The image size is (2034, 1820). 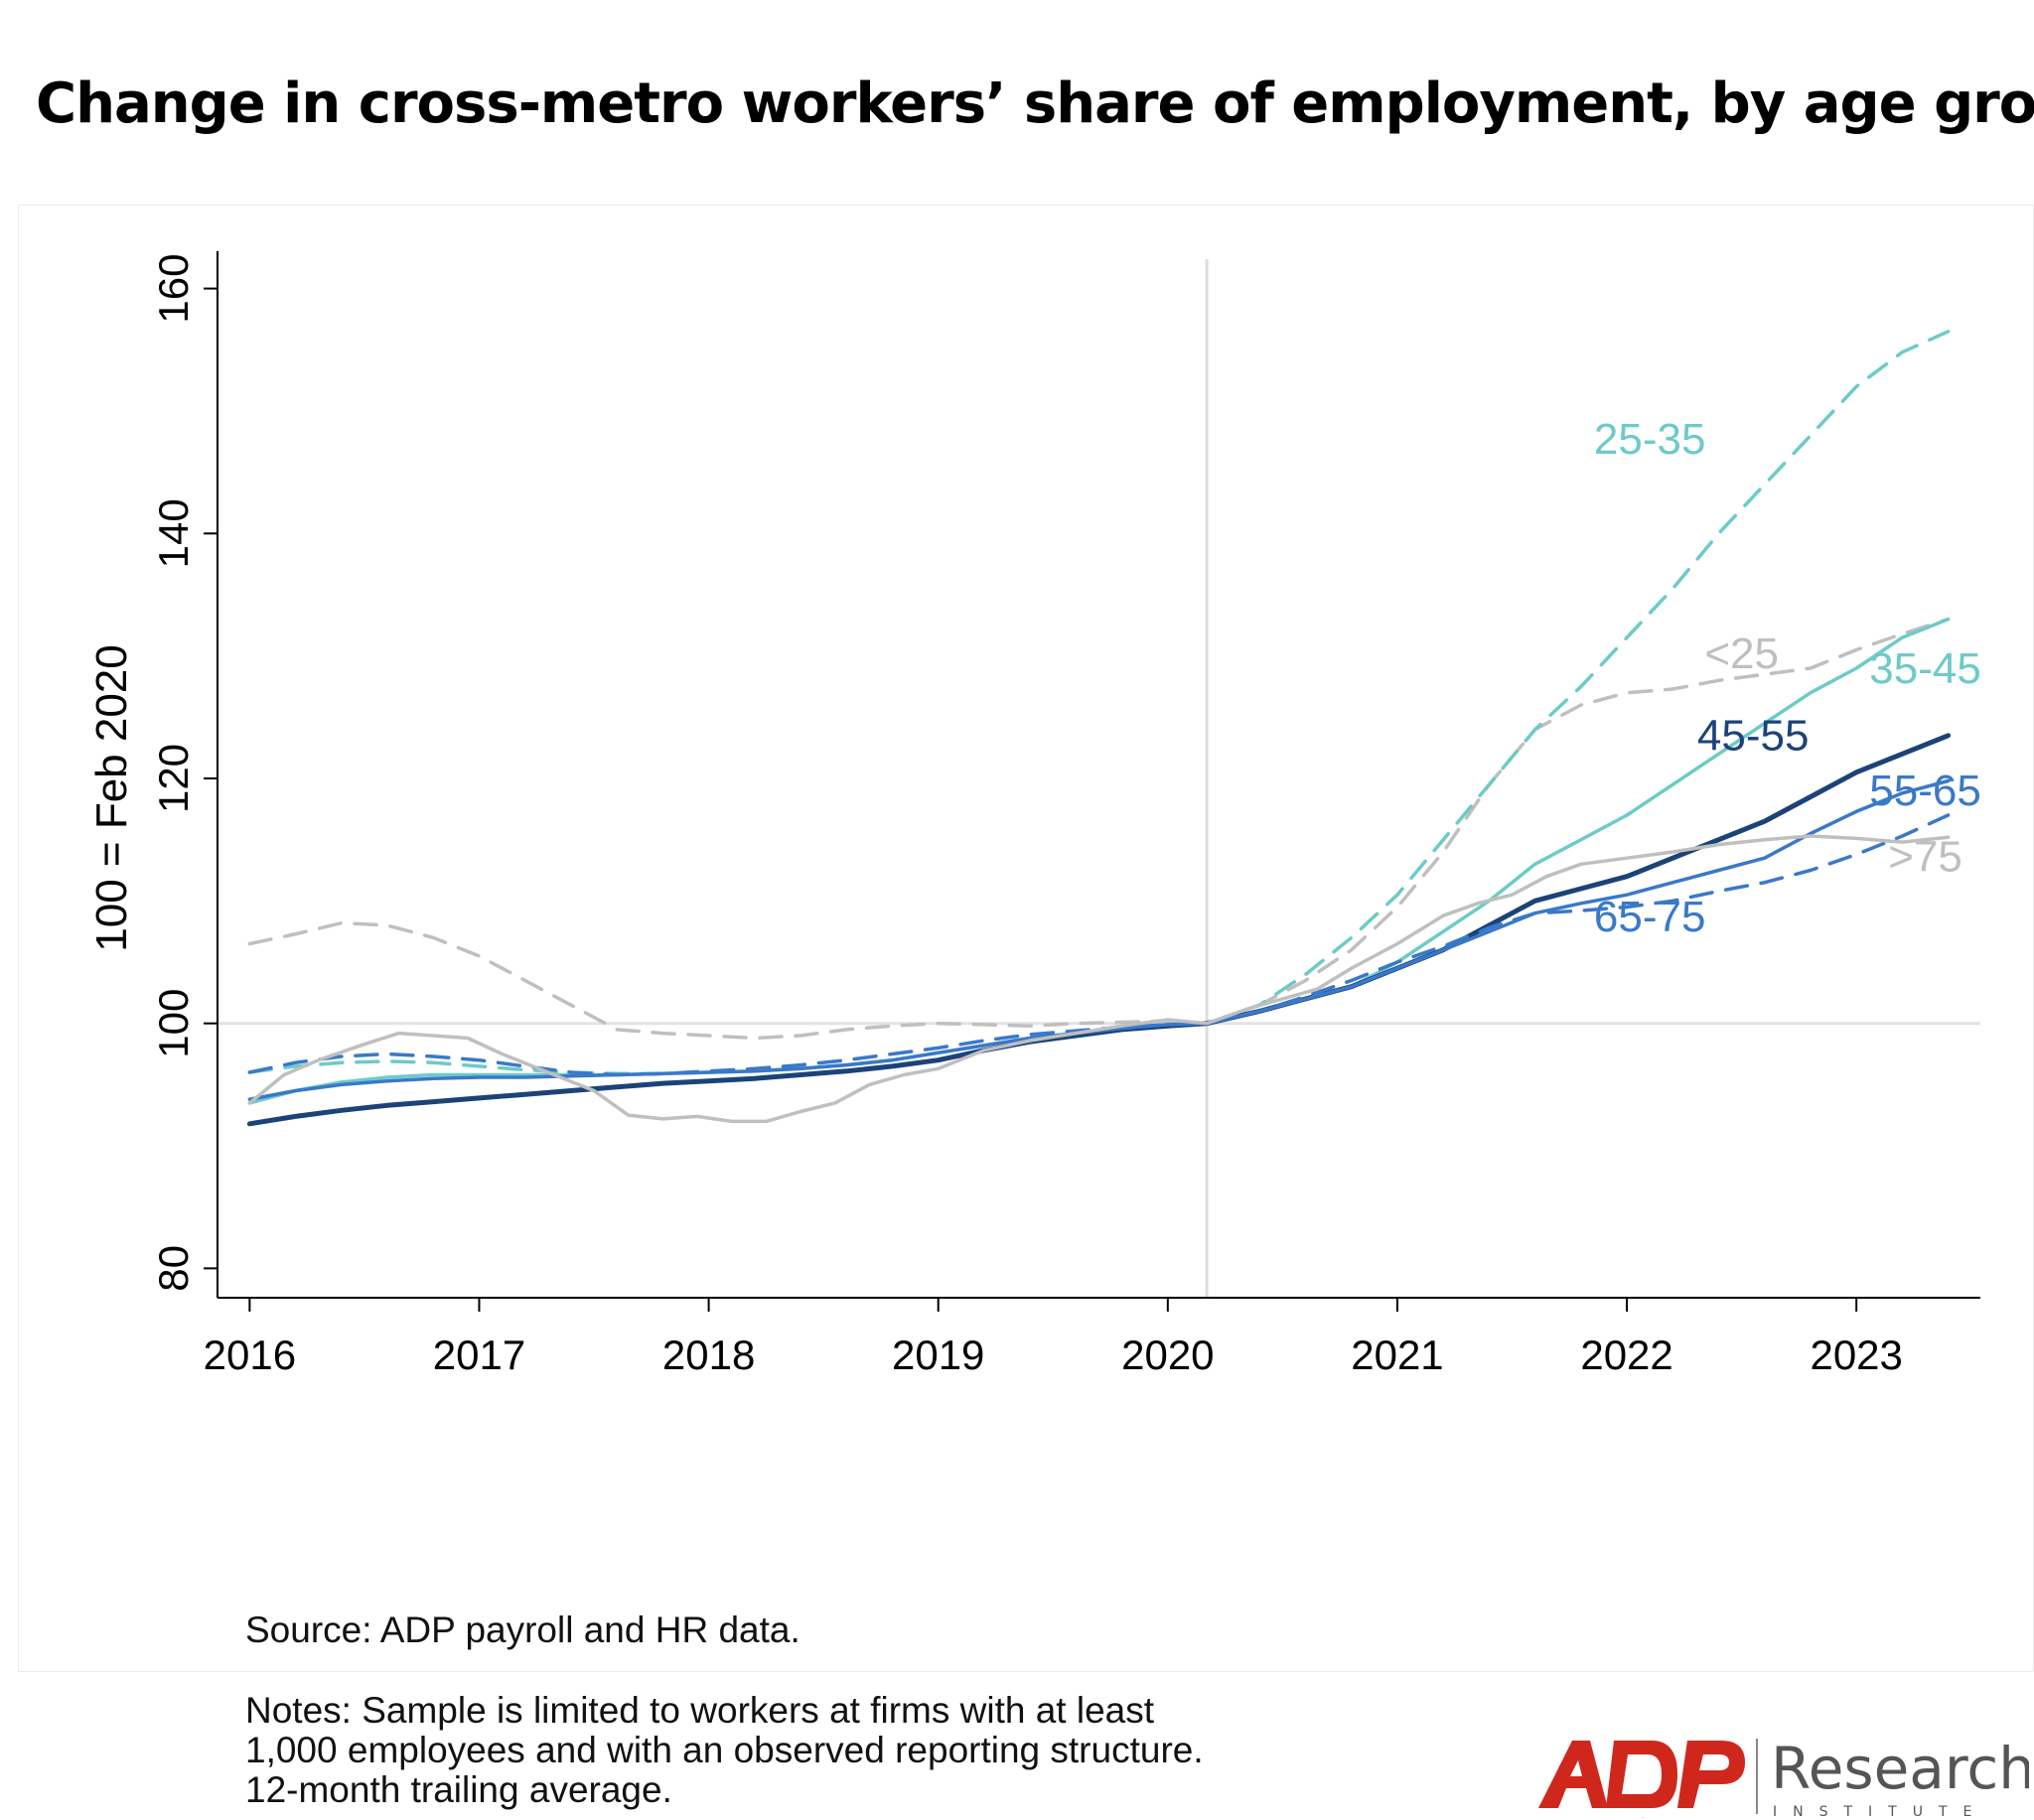 I want to click on y-tick-label: 120, so click(x=173, y=778).